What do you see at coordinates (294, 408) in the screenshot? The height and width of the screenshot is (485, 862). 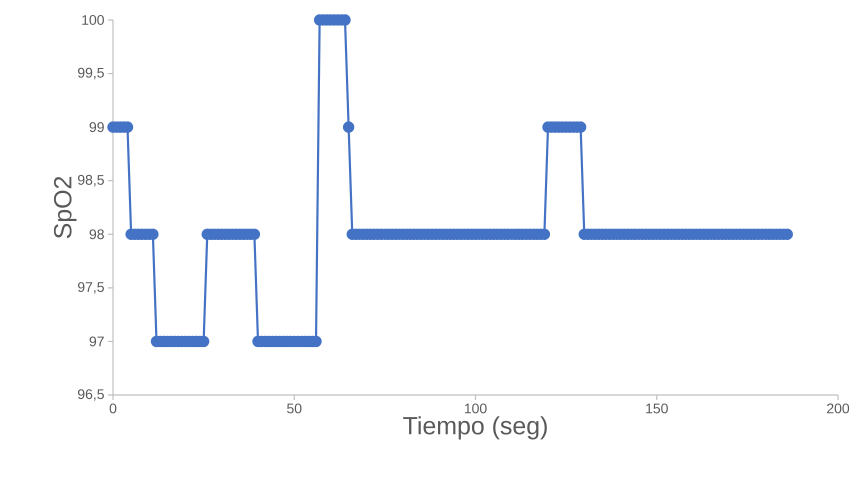 I see `x-tick-label: 50` at bounding box center [294, 408].